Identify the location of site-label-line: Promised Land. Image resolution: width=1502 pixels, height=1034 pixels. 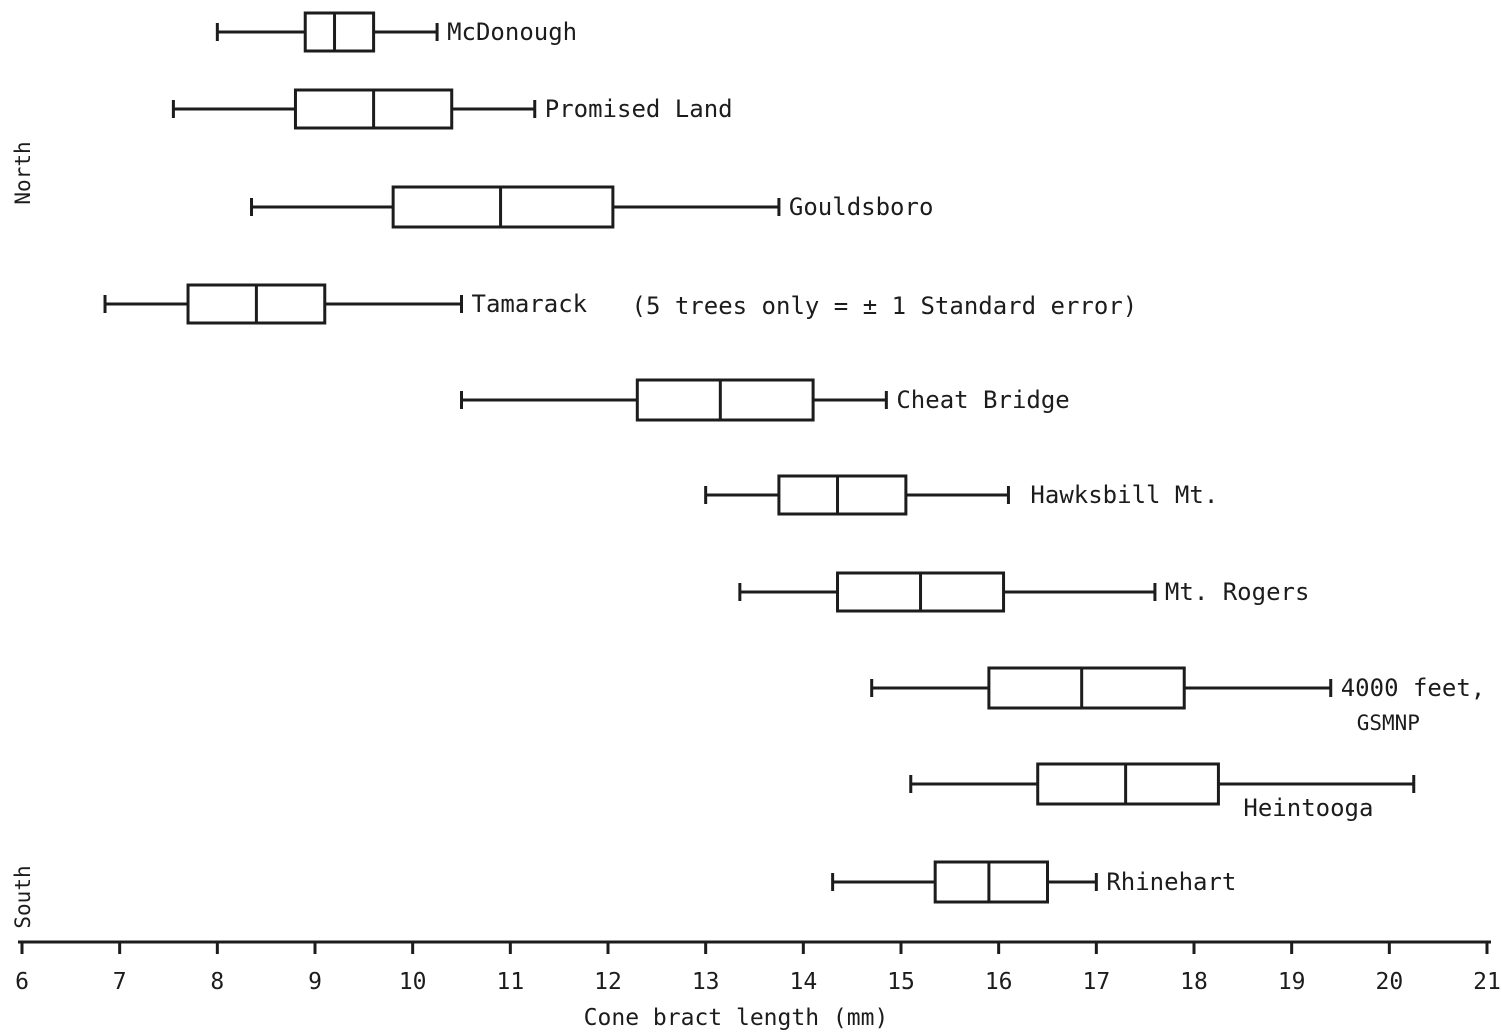
(639, 109).